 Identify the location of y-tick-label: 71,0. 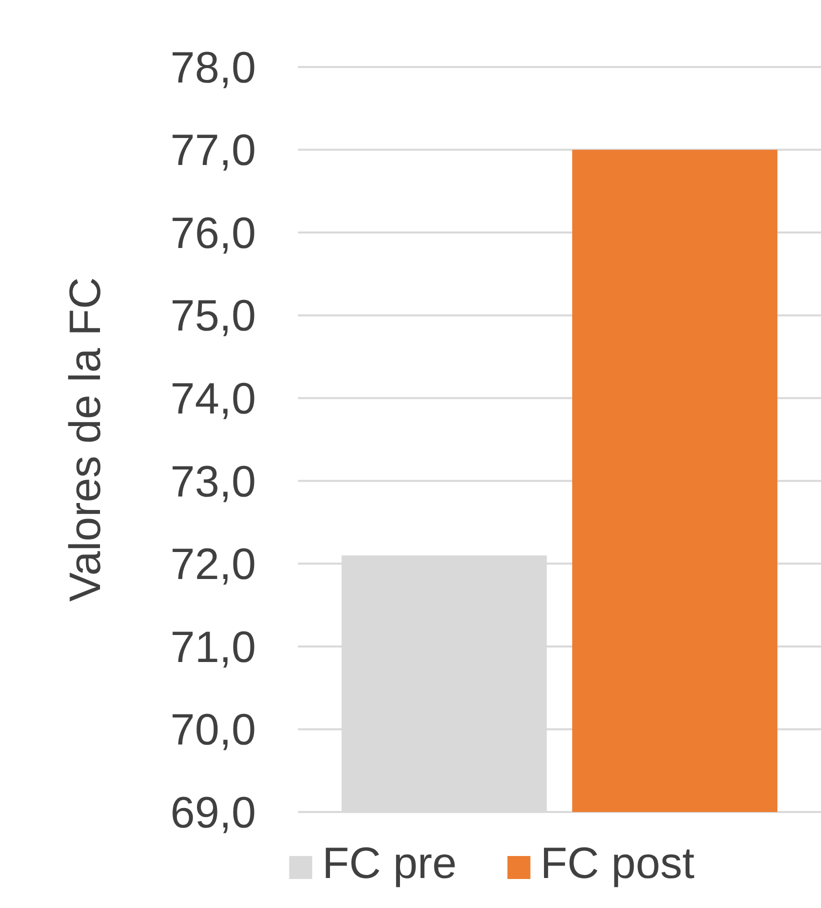
(213, 647).